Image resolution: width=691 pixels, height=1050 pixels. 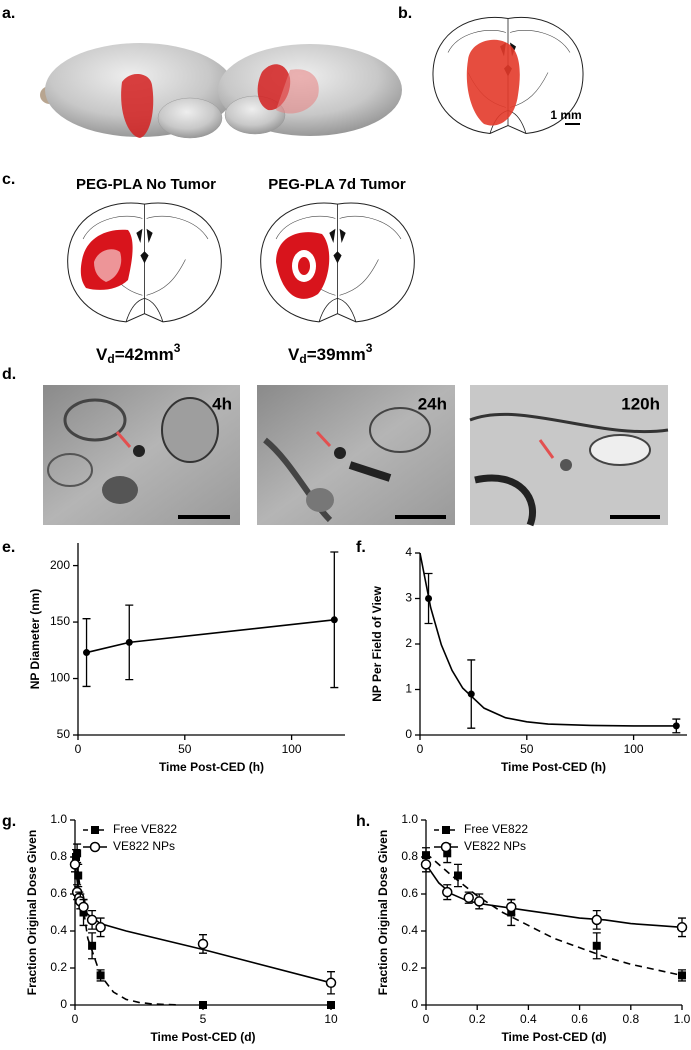 I want to click on section-title: PEG-PLA No Tumor, so click(x=146, y=184).